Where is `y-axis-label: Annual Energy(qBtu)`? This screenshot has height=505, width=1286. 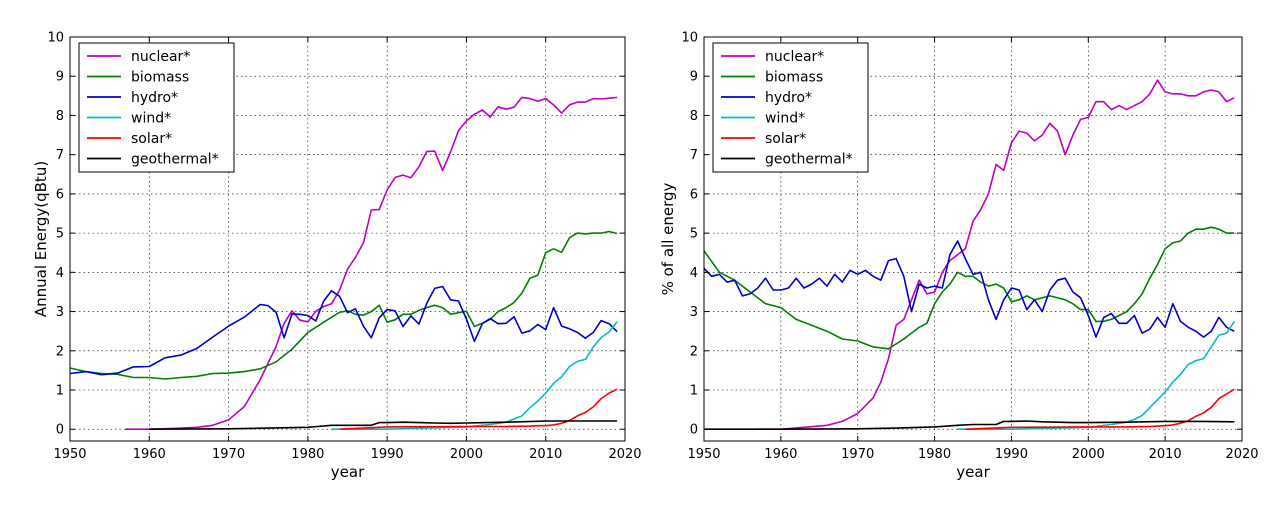 y-axis-label: Annual Energy(qBtu) is located at coordinates (41, 239).